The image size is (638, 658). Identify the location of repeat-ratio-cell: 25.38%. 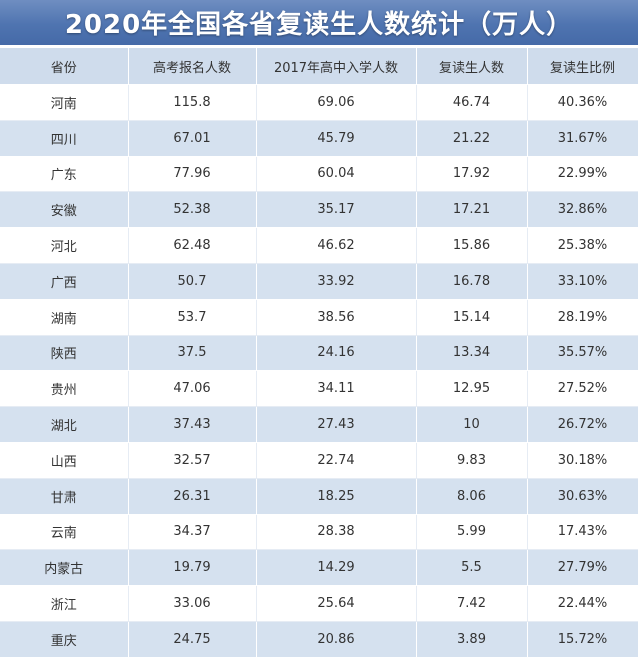
(582, 245).